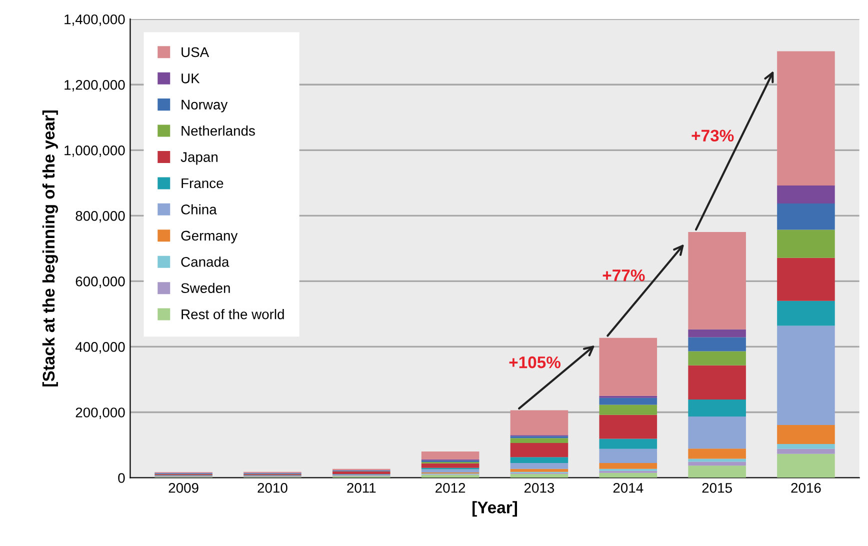  I want to click on y-tick-label: 1,000,000, so click(94, 151).